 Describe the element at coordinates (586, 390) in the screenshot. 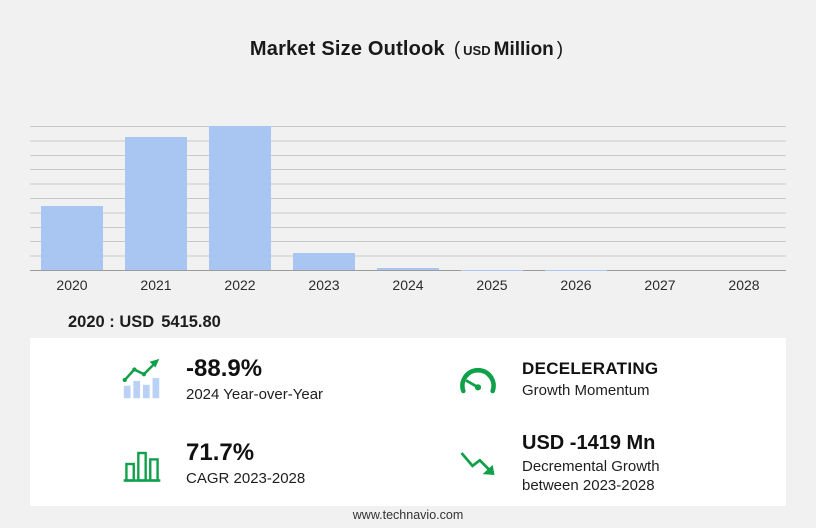

I see `momentum-label: Growth Momentum` at that location.